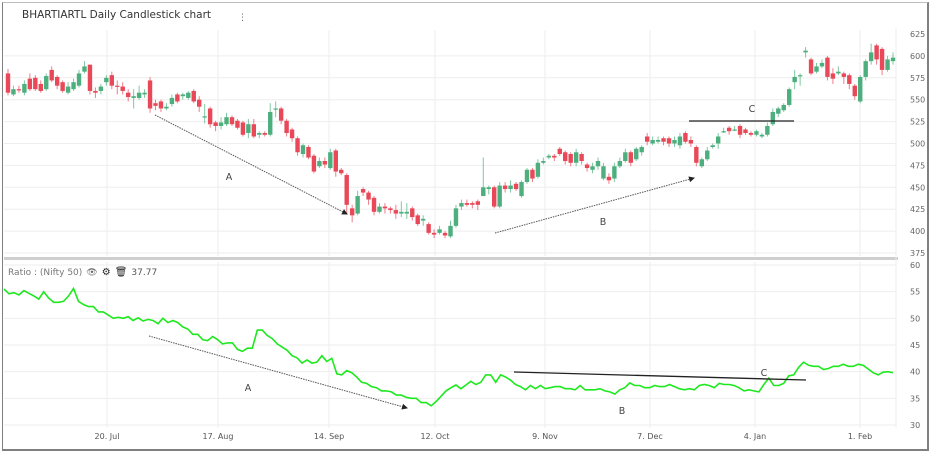  What do you see at coordinates (434, 436) in the screenshot?
I see `x-tick-label: 12. Oct` at bounding box center [434, 436].